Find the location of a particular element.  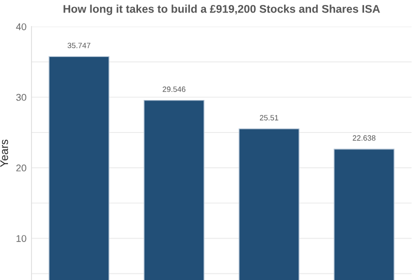

y-tick-label: 30 is located at coordinates (21, 97).